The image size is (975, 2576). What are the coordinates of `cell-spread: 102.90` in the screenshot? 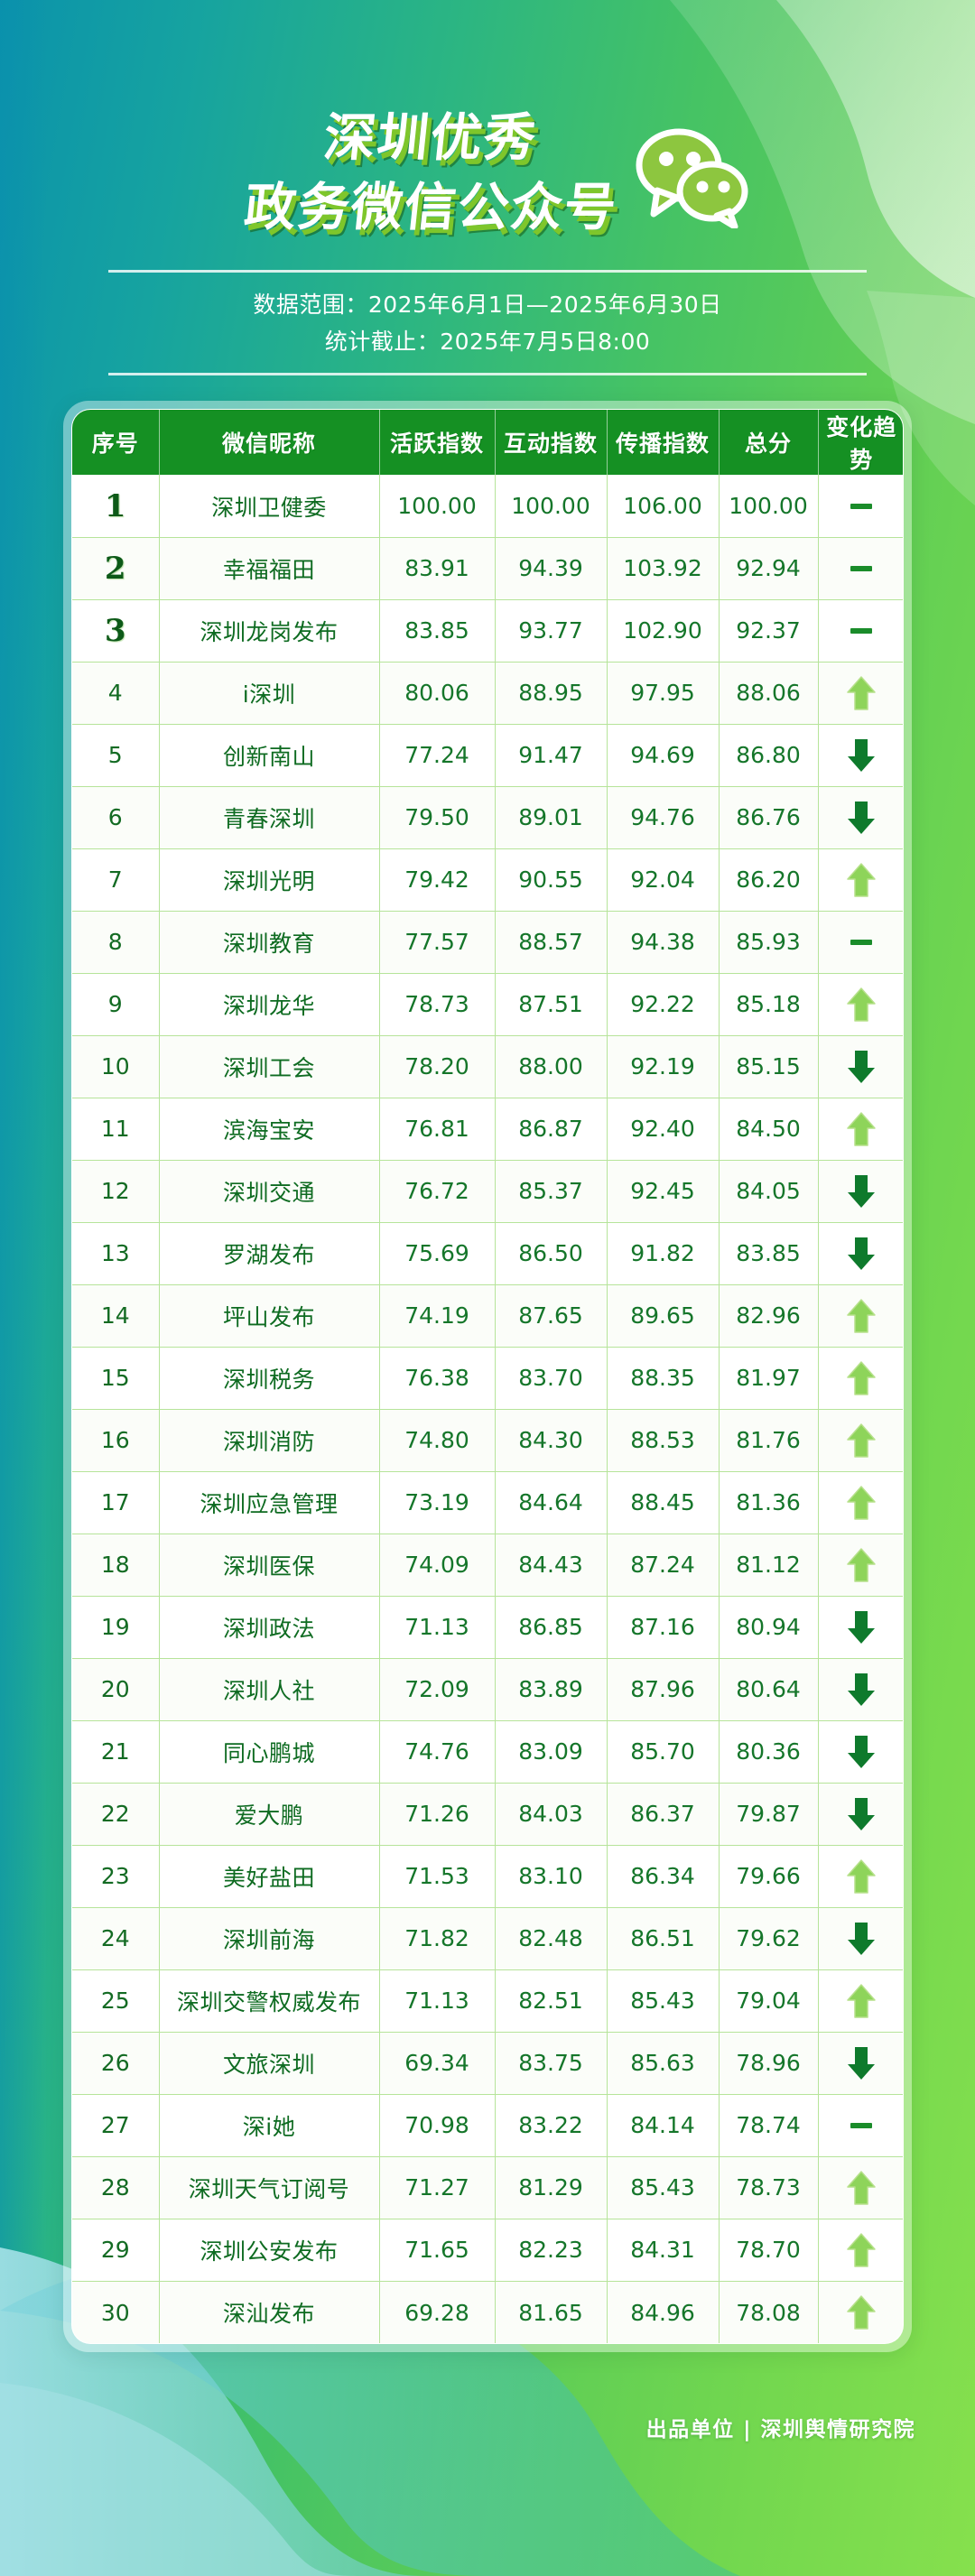 It's located at (663, 631).